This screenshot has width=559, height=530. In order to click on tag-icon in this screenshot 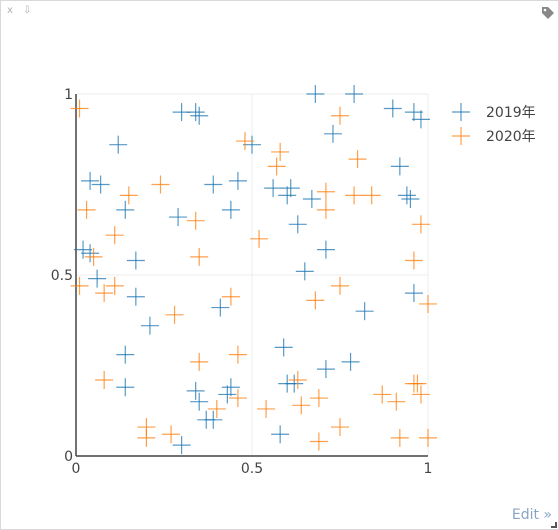, I will do `click(548, 13)`.